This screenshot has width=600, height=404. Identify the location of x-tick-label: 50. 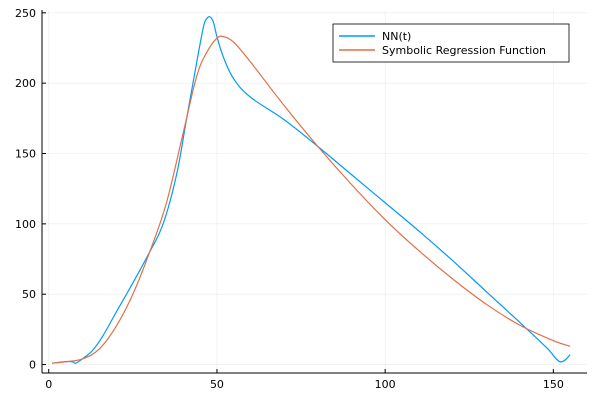
(217, 384).